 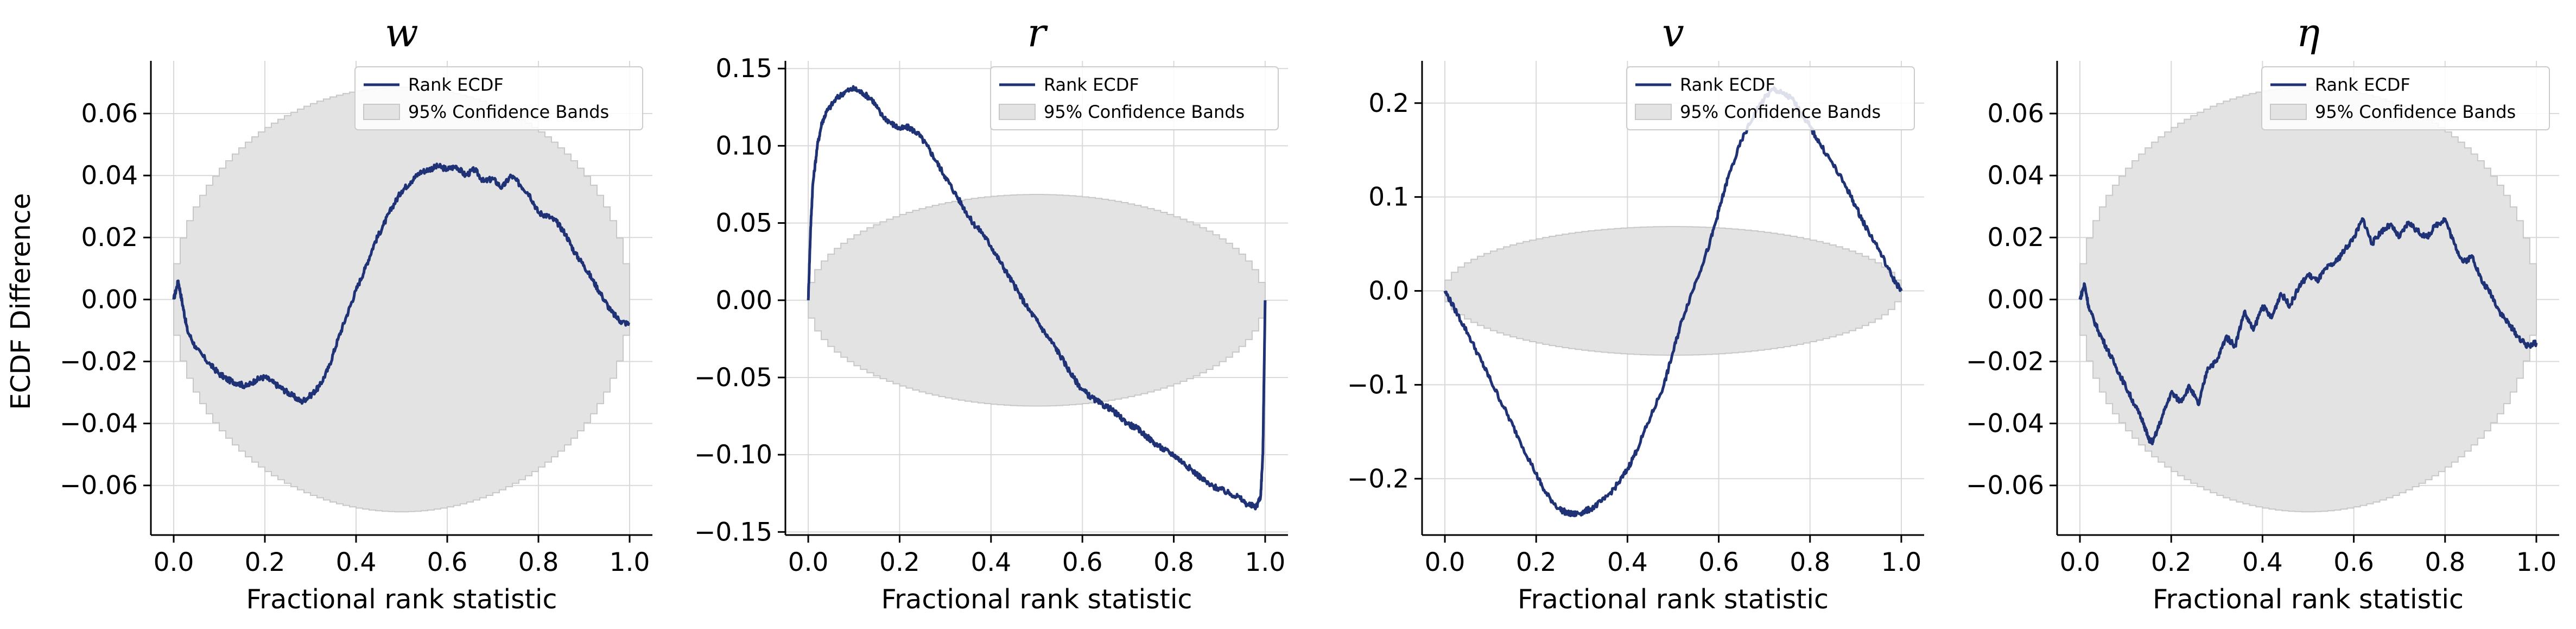 What do you see at coordinates (1388, 291) in the screenshot?
I see `panel-3-y-tick-label: 0.0` at bounding box center [1388, 291].